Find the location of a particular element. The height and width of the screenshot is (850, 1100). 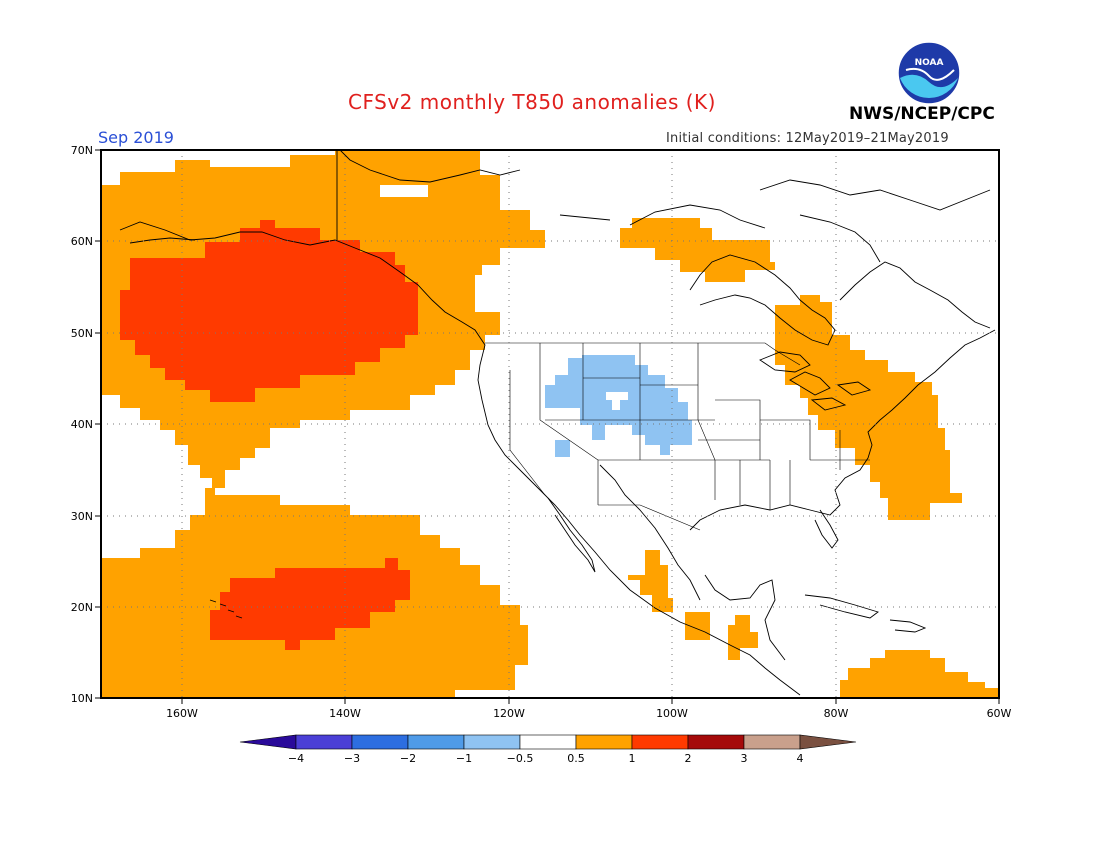

colorbar-label: −0.5 is located at coordinates (520, 758).